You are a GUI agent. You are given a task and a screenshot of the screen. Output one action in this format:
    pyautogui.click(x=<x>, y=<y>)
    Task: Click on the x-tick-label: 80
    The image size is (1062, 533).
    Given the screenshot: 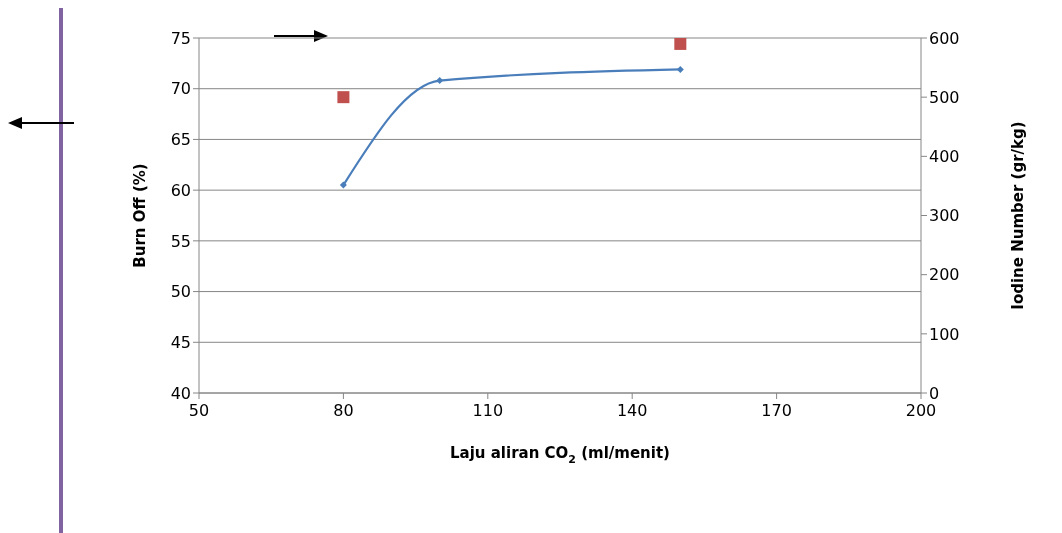 What is the action you would take?
    pyautogui.click(x=343, y=411)
    